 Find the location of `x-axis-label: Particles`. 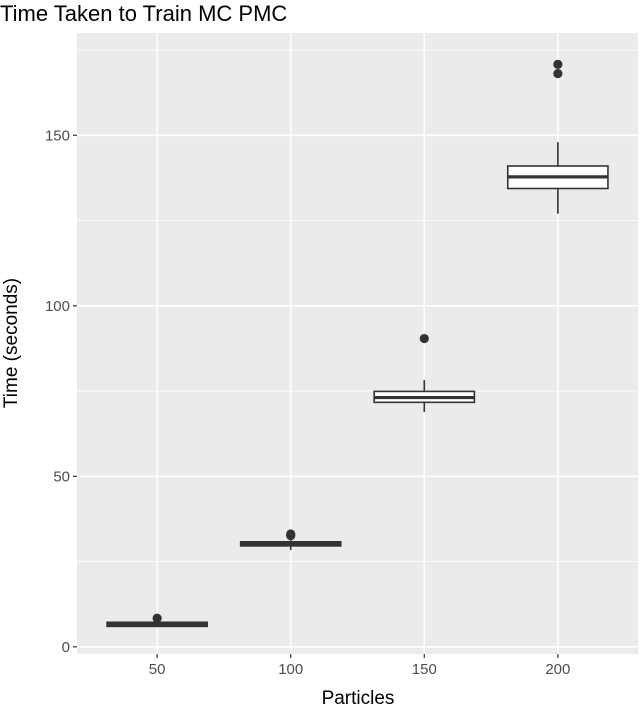

x-axis-label: Particles is located at coordinates (358, 698).